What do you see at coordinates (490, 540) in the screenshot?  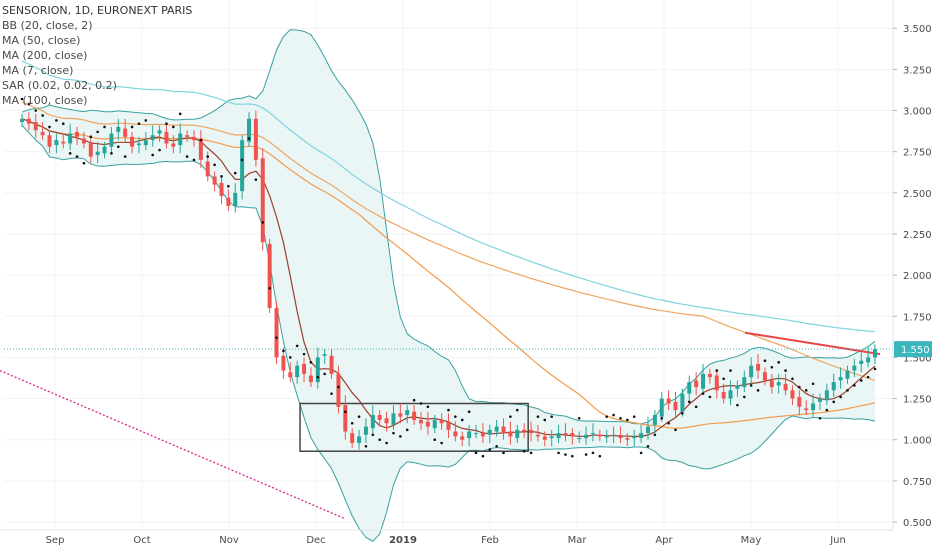 I see `x-tick-label: Feb` at bounding box center [490, 540].